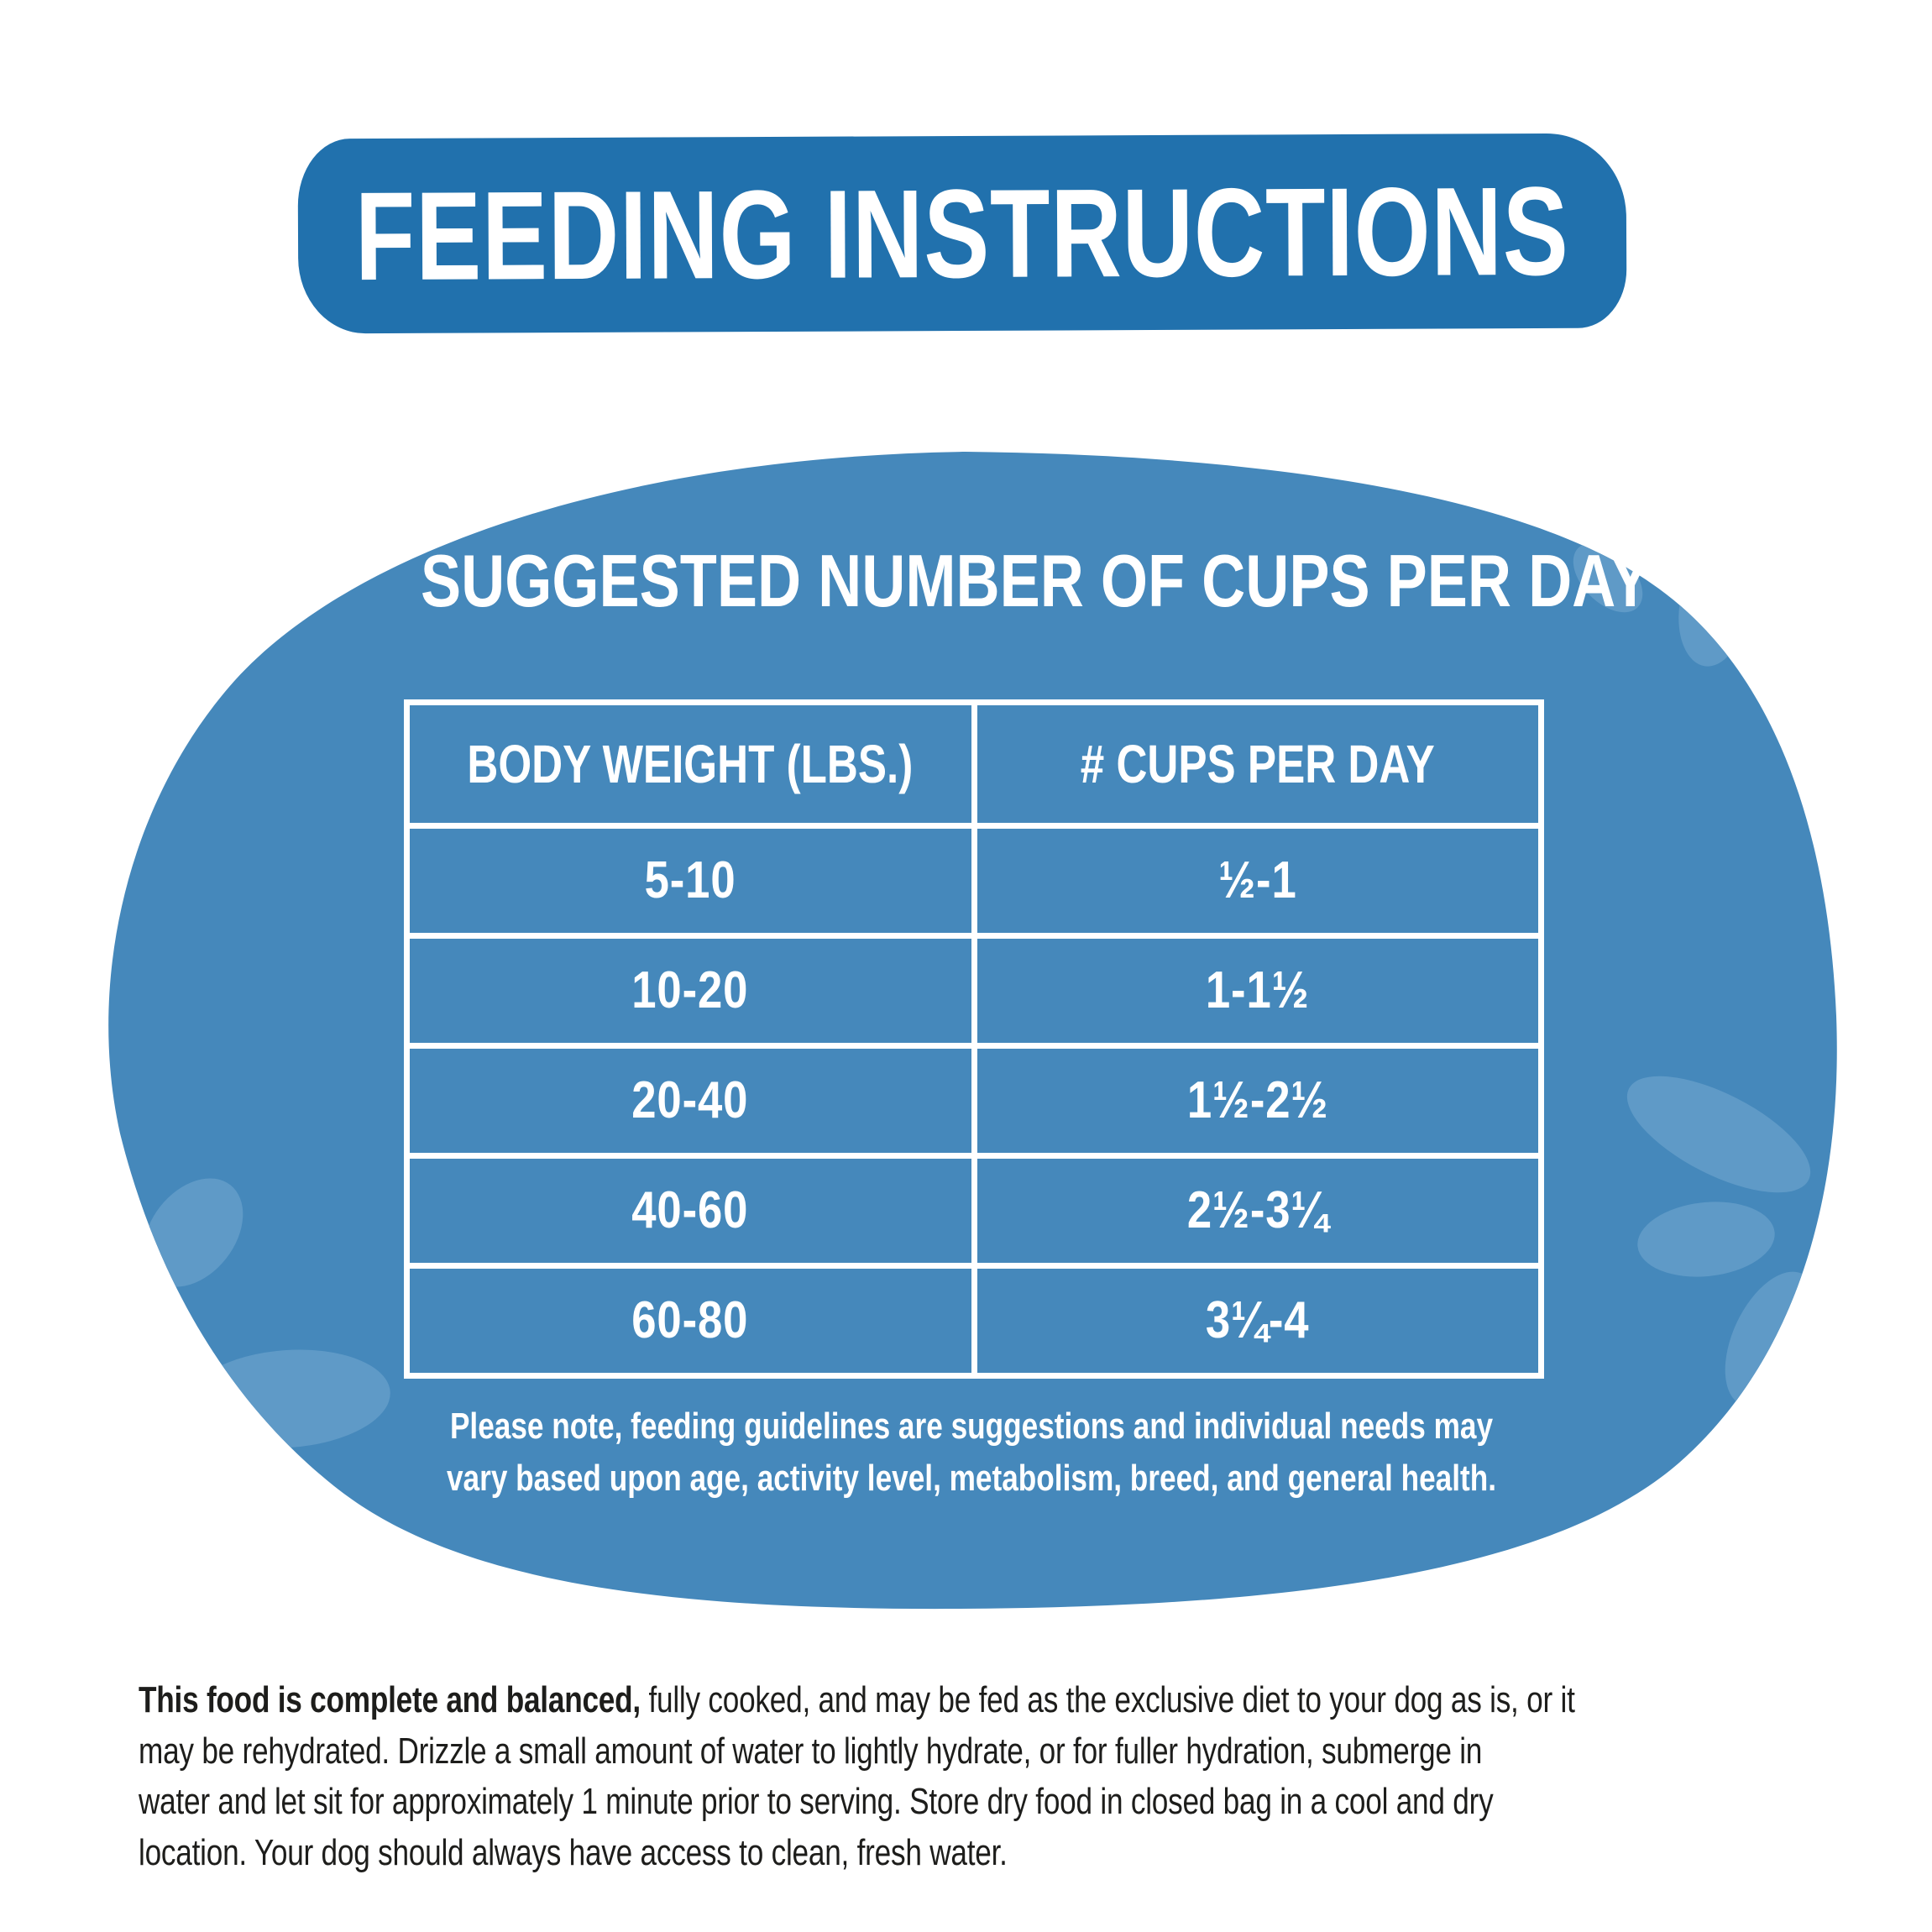 This screenshot has height=1932, width=1932. I want to click on page-title: FEEDING INSTRUCTIONS, so click(962, 234).